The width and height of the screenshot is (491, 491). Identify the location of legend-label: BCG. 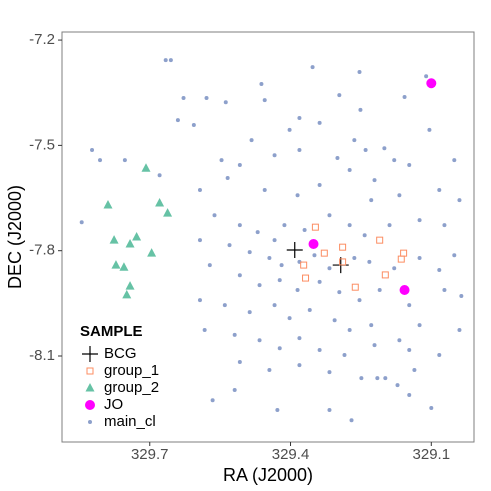
(120, 353).